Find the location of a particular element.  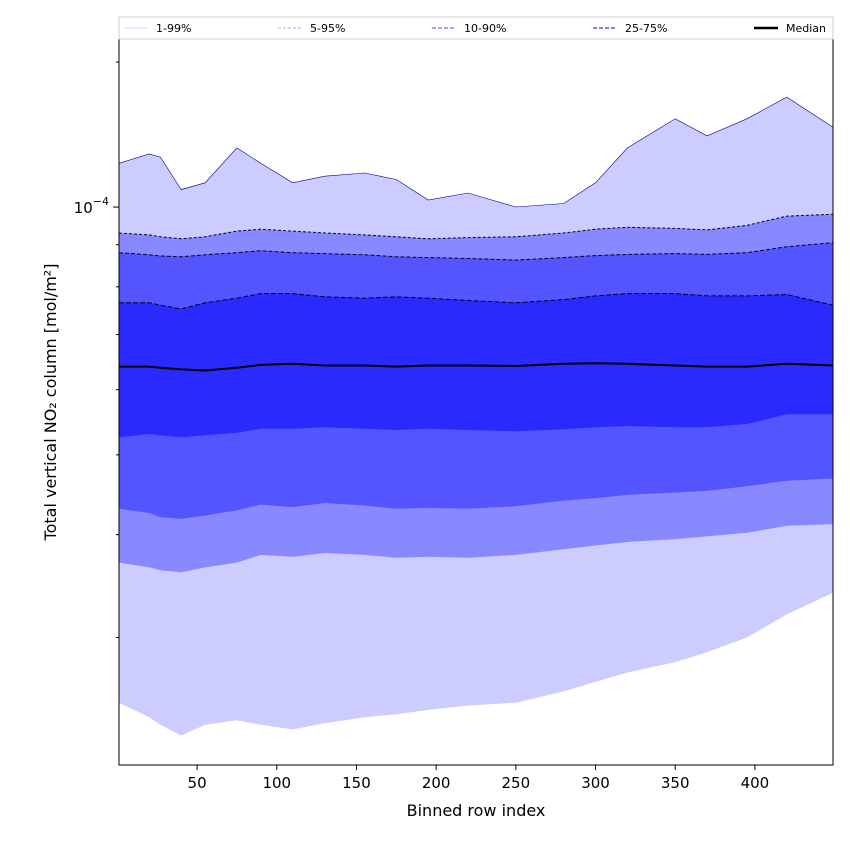

x-tick-label: 250 is located at coordinates (516, 783).